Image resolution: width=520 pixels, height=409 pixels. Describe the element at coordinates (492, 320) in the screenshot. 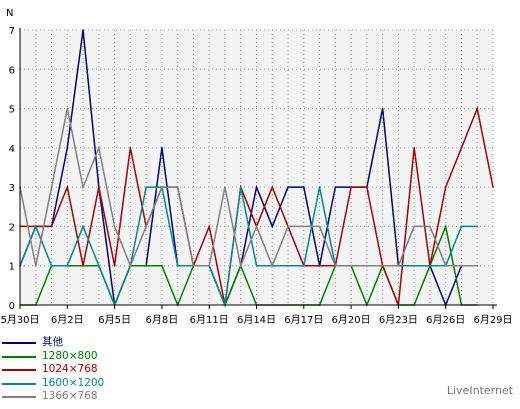

I see `x-tick-label: 6月29日` at that location.